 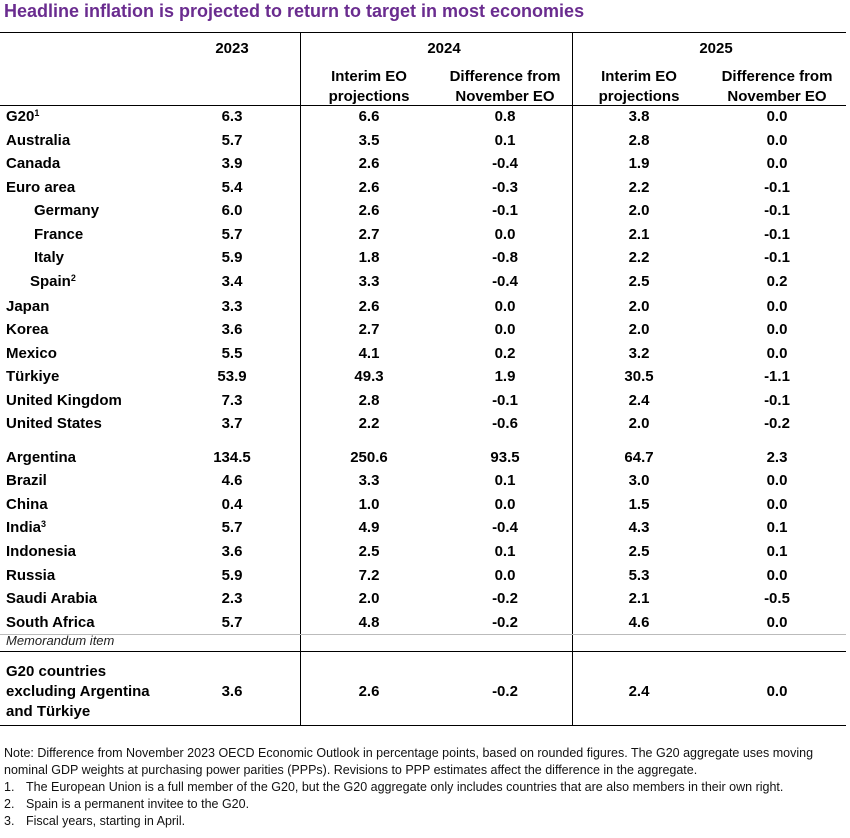 What do you see at coordinates (369, 87) in the screenshot?
I see `header-2024-projections: Interim EO projections` at bounding box center [369, 87].